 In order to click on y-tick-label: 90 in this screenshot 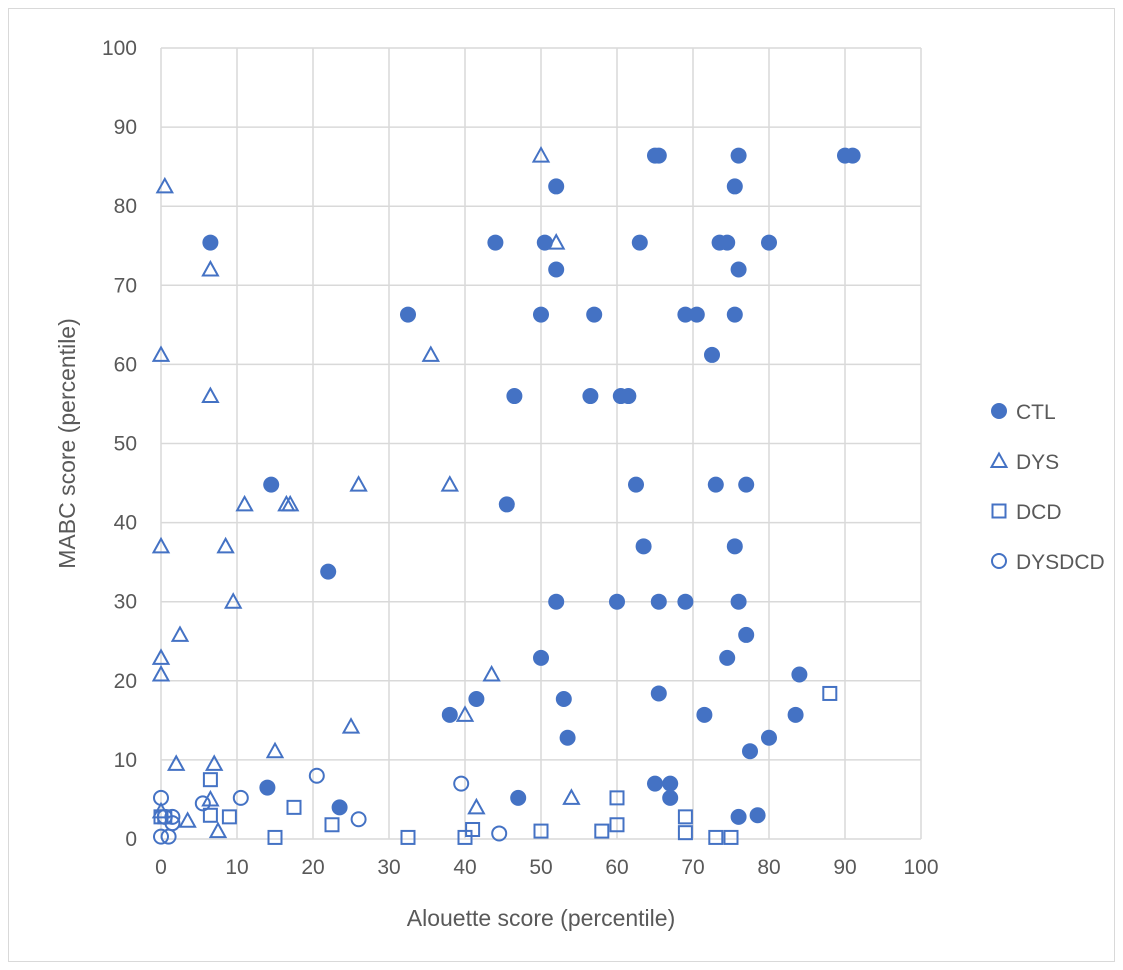, I will do `click(125, 127)`.